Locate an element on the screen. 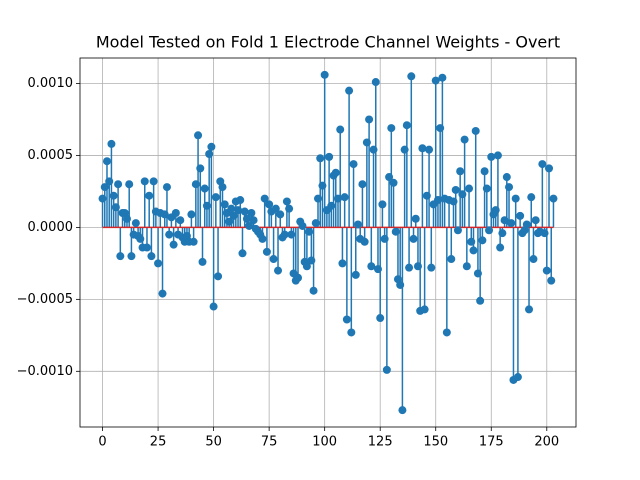 Image resolution: width=640 pixels, height=480 pixels. y-tick-label: 0.0010 is located at coordinates (51, 83).